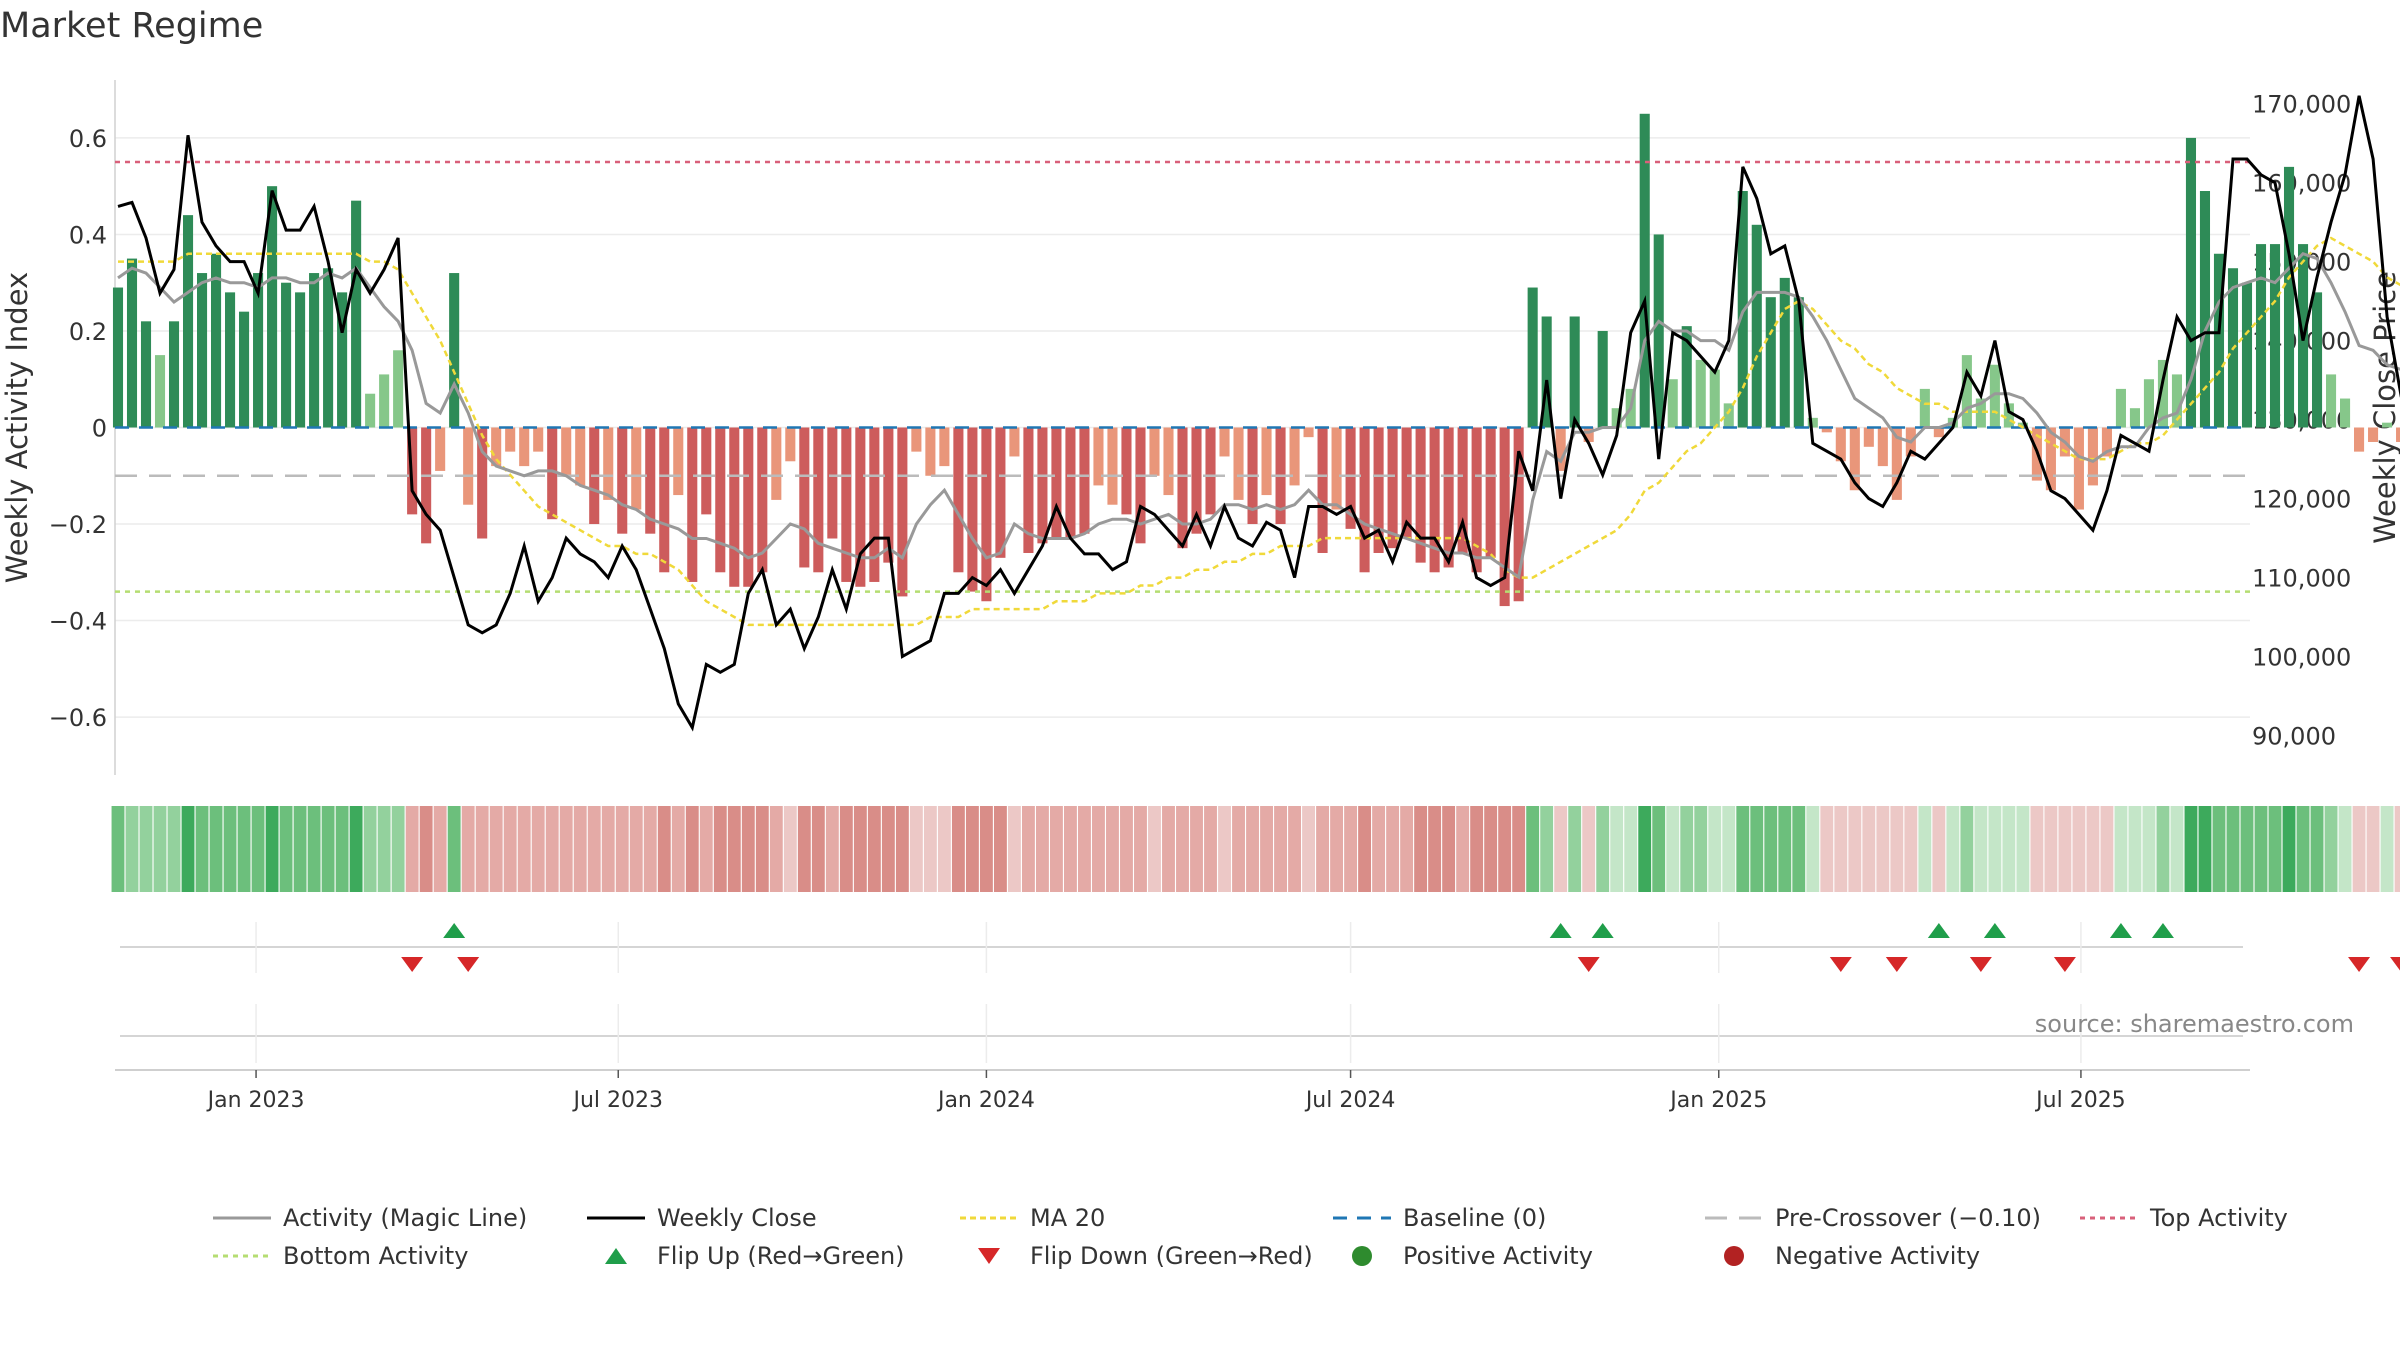 The height and width of the screenshot is (1350, 2400). What do you see at coordinates (405, 1218) in the screenshot?
I see `legend-label: Activity (Magic Line)` at bounding box center [405, 1218].